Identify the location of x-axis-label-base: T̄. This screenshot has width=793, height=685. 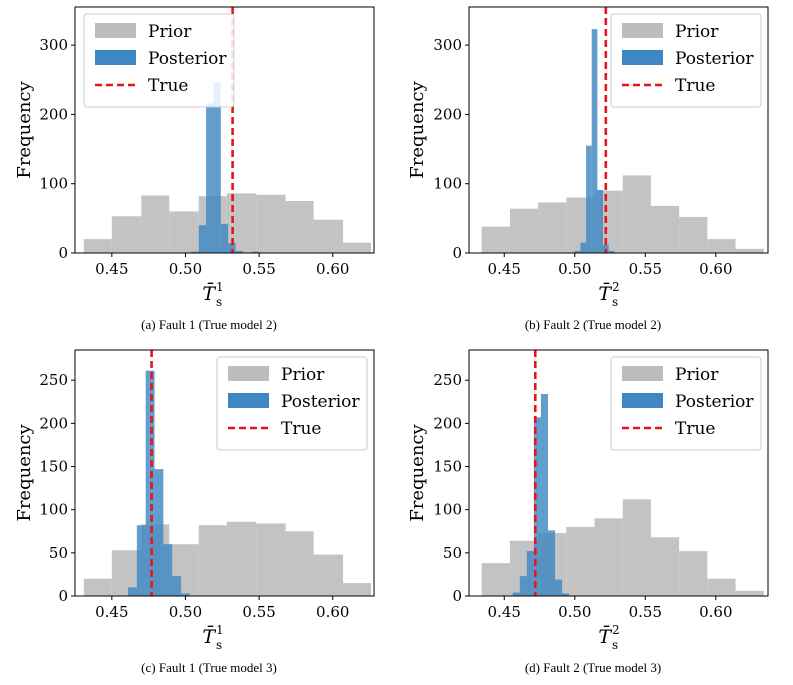
(209, 293).